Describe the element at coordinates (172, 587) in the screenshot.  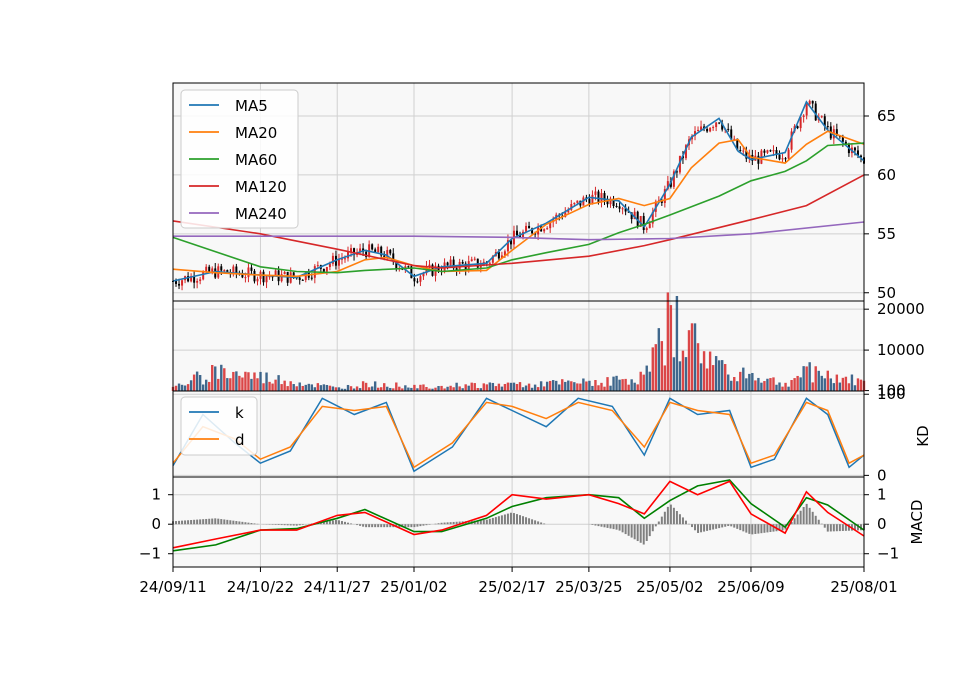
I see `x-tick-label: 24/09/11` at that location.